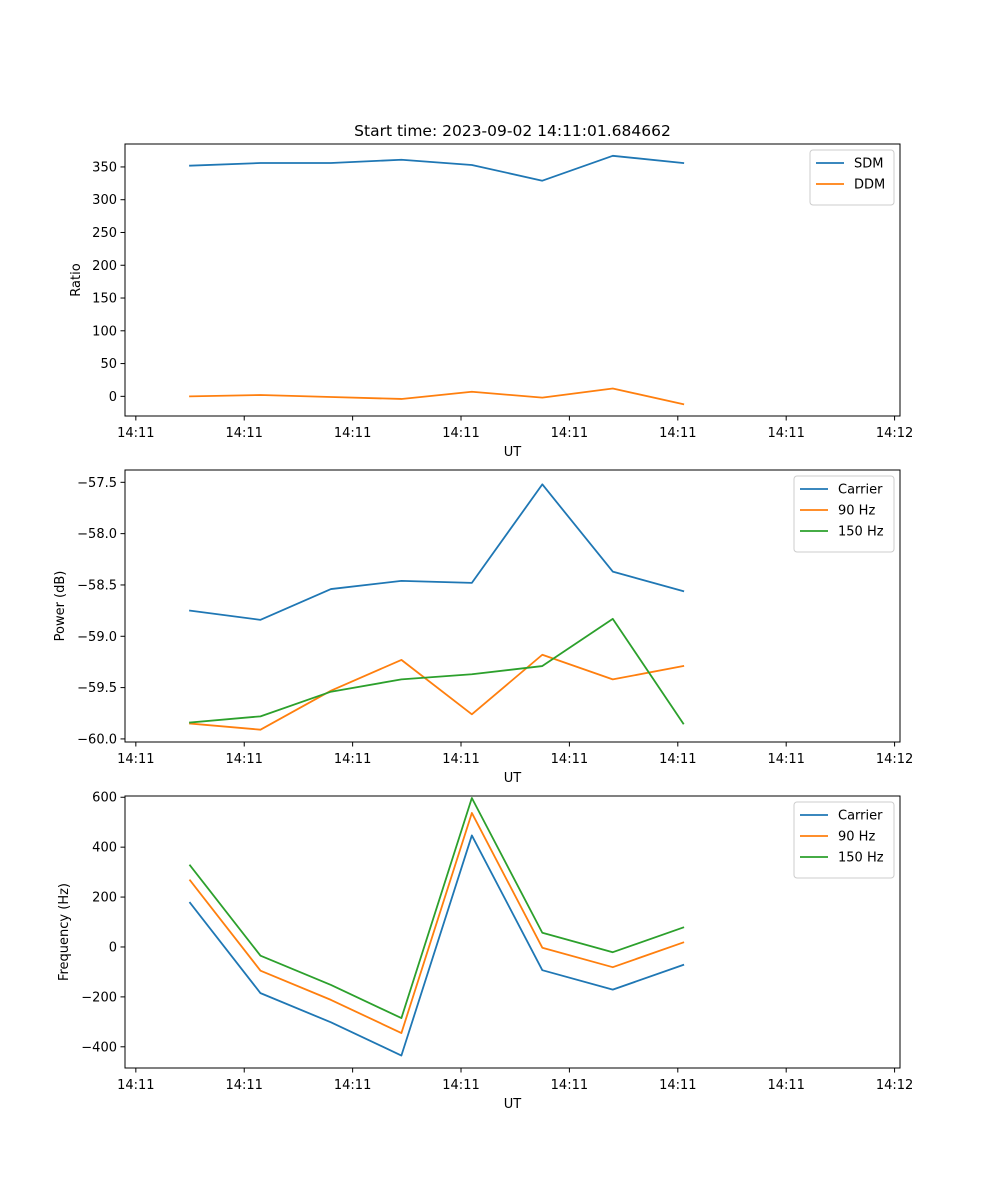 The width and height of the screenshot is (1000, 1200). Describe the element at coordinates (437, 692) in the screenshot. I see `chart-2-series-90-hz-line` at that location.